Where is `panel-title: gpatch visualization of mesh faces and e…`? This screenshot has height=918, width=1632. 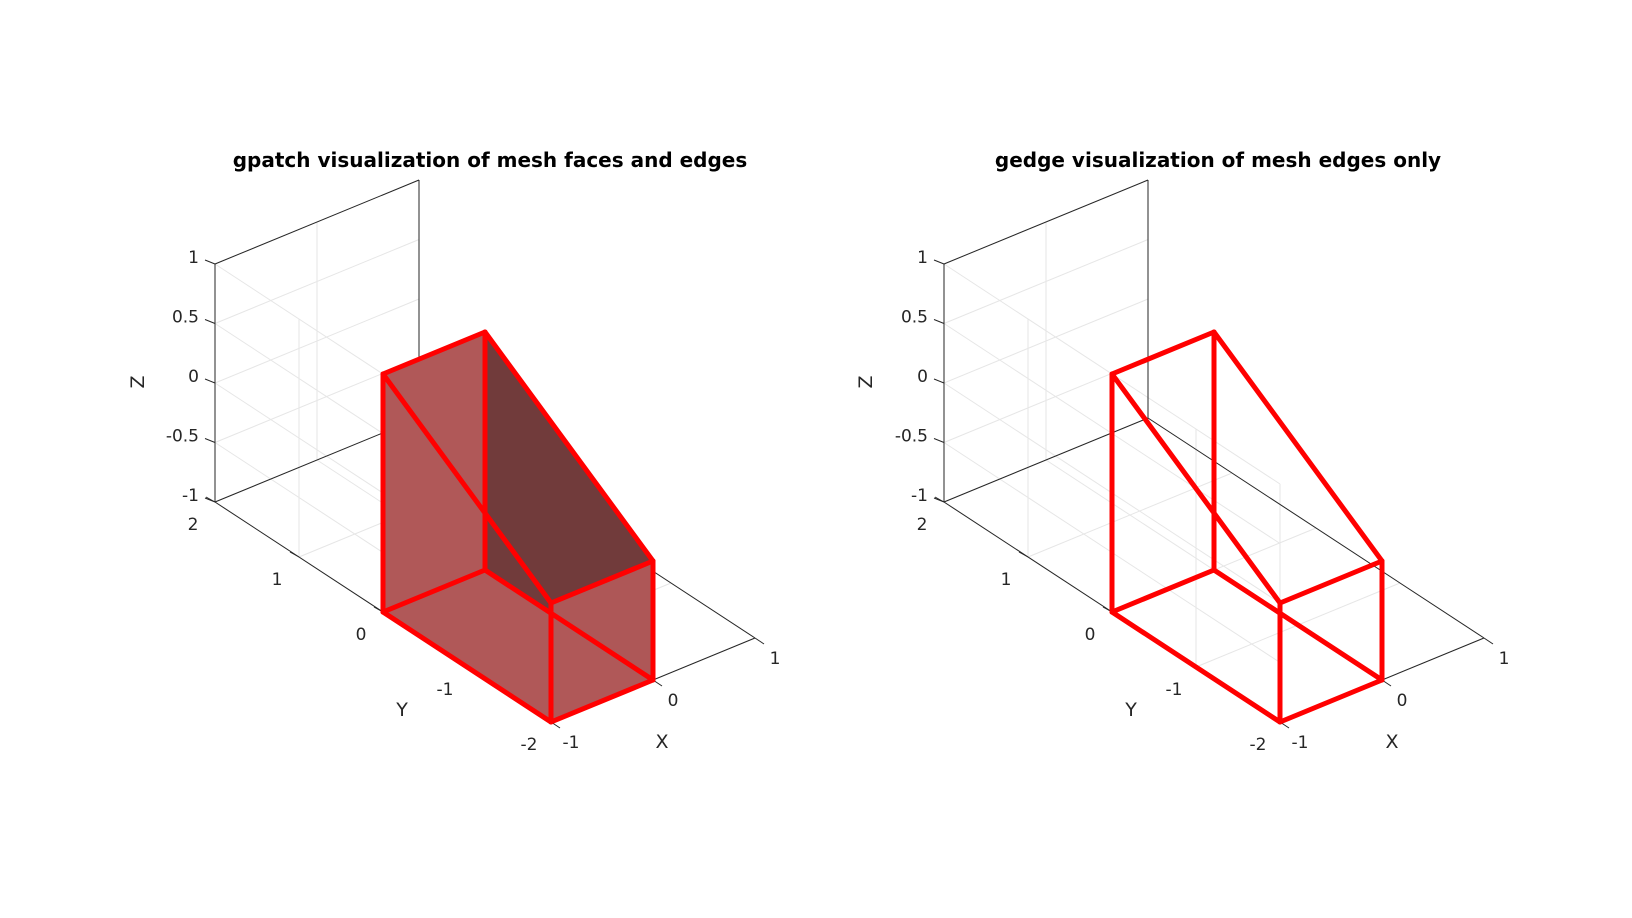
panel-title: gpatch visualization of mesh faces and e… is located at coordinates (490, 160).